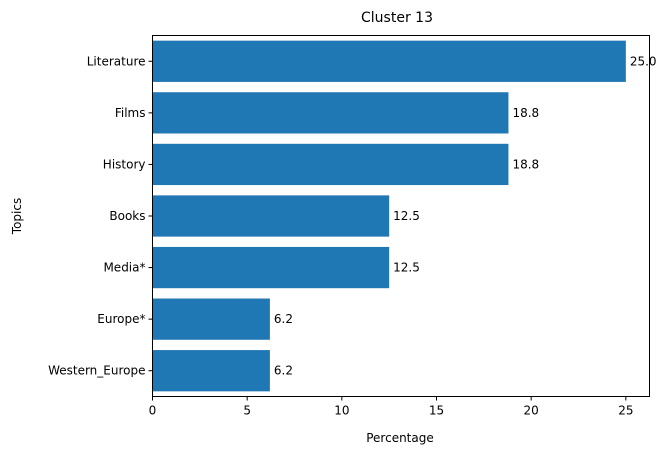  What do you see at coordinates (121, 319) in the screenshot?
I see `y-tick-label: Europe*` at bounding box center [121, 319].